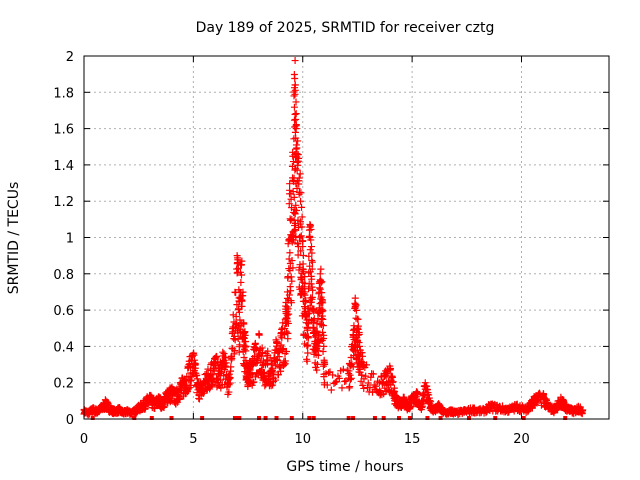 Image resolution: width=640 pixels, height=480 pixels. I want to click on y-tick-label: 0.4, so click(63, 347).